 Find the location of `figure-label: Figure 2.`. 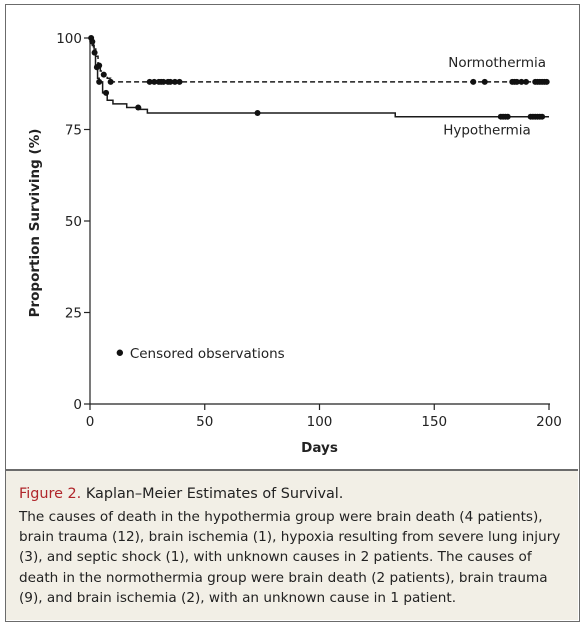

figure-label: Figure 2. is located at coordinates (50, 494).